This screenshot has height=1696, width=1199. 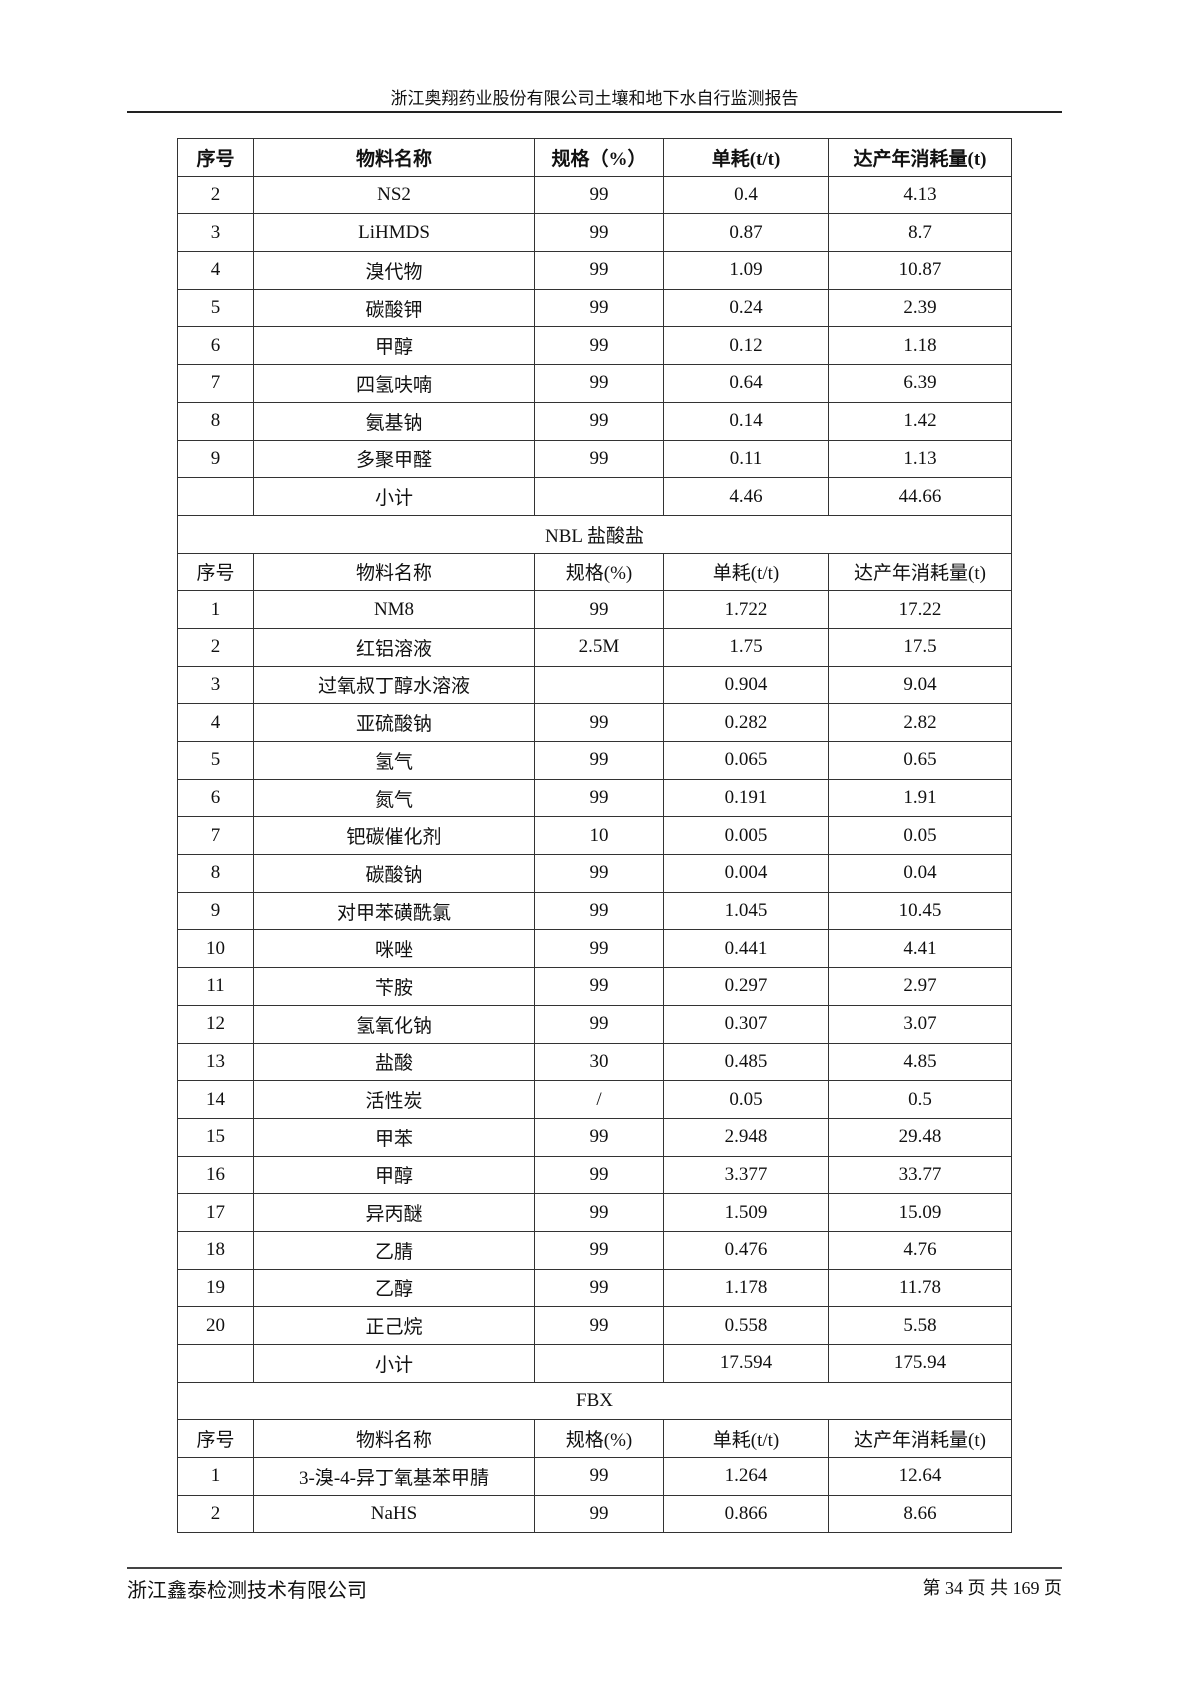 I want to click on table-cell: 3-溴-4-异丁氧基苯甲腈, so click(x=394, y=1476).